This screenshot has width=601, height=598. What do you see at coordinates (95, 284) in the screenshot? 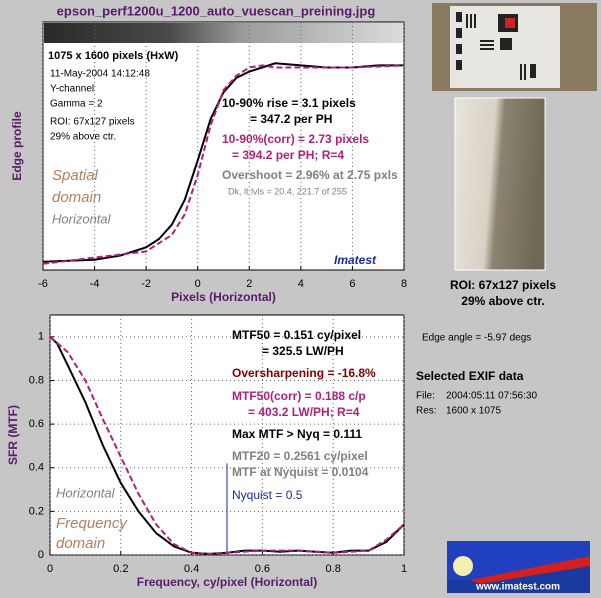
I see `x-tick-label: -4` at bounding box center [95, 284].